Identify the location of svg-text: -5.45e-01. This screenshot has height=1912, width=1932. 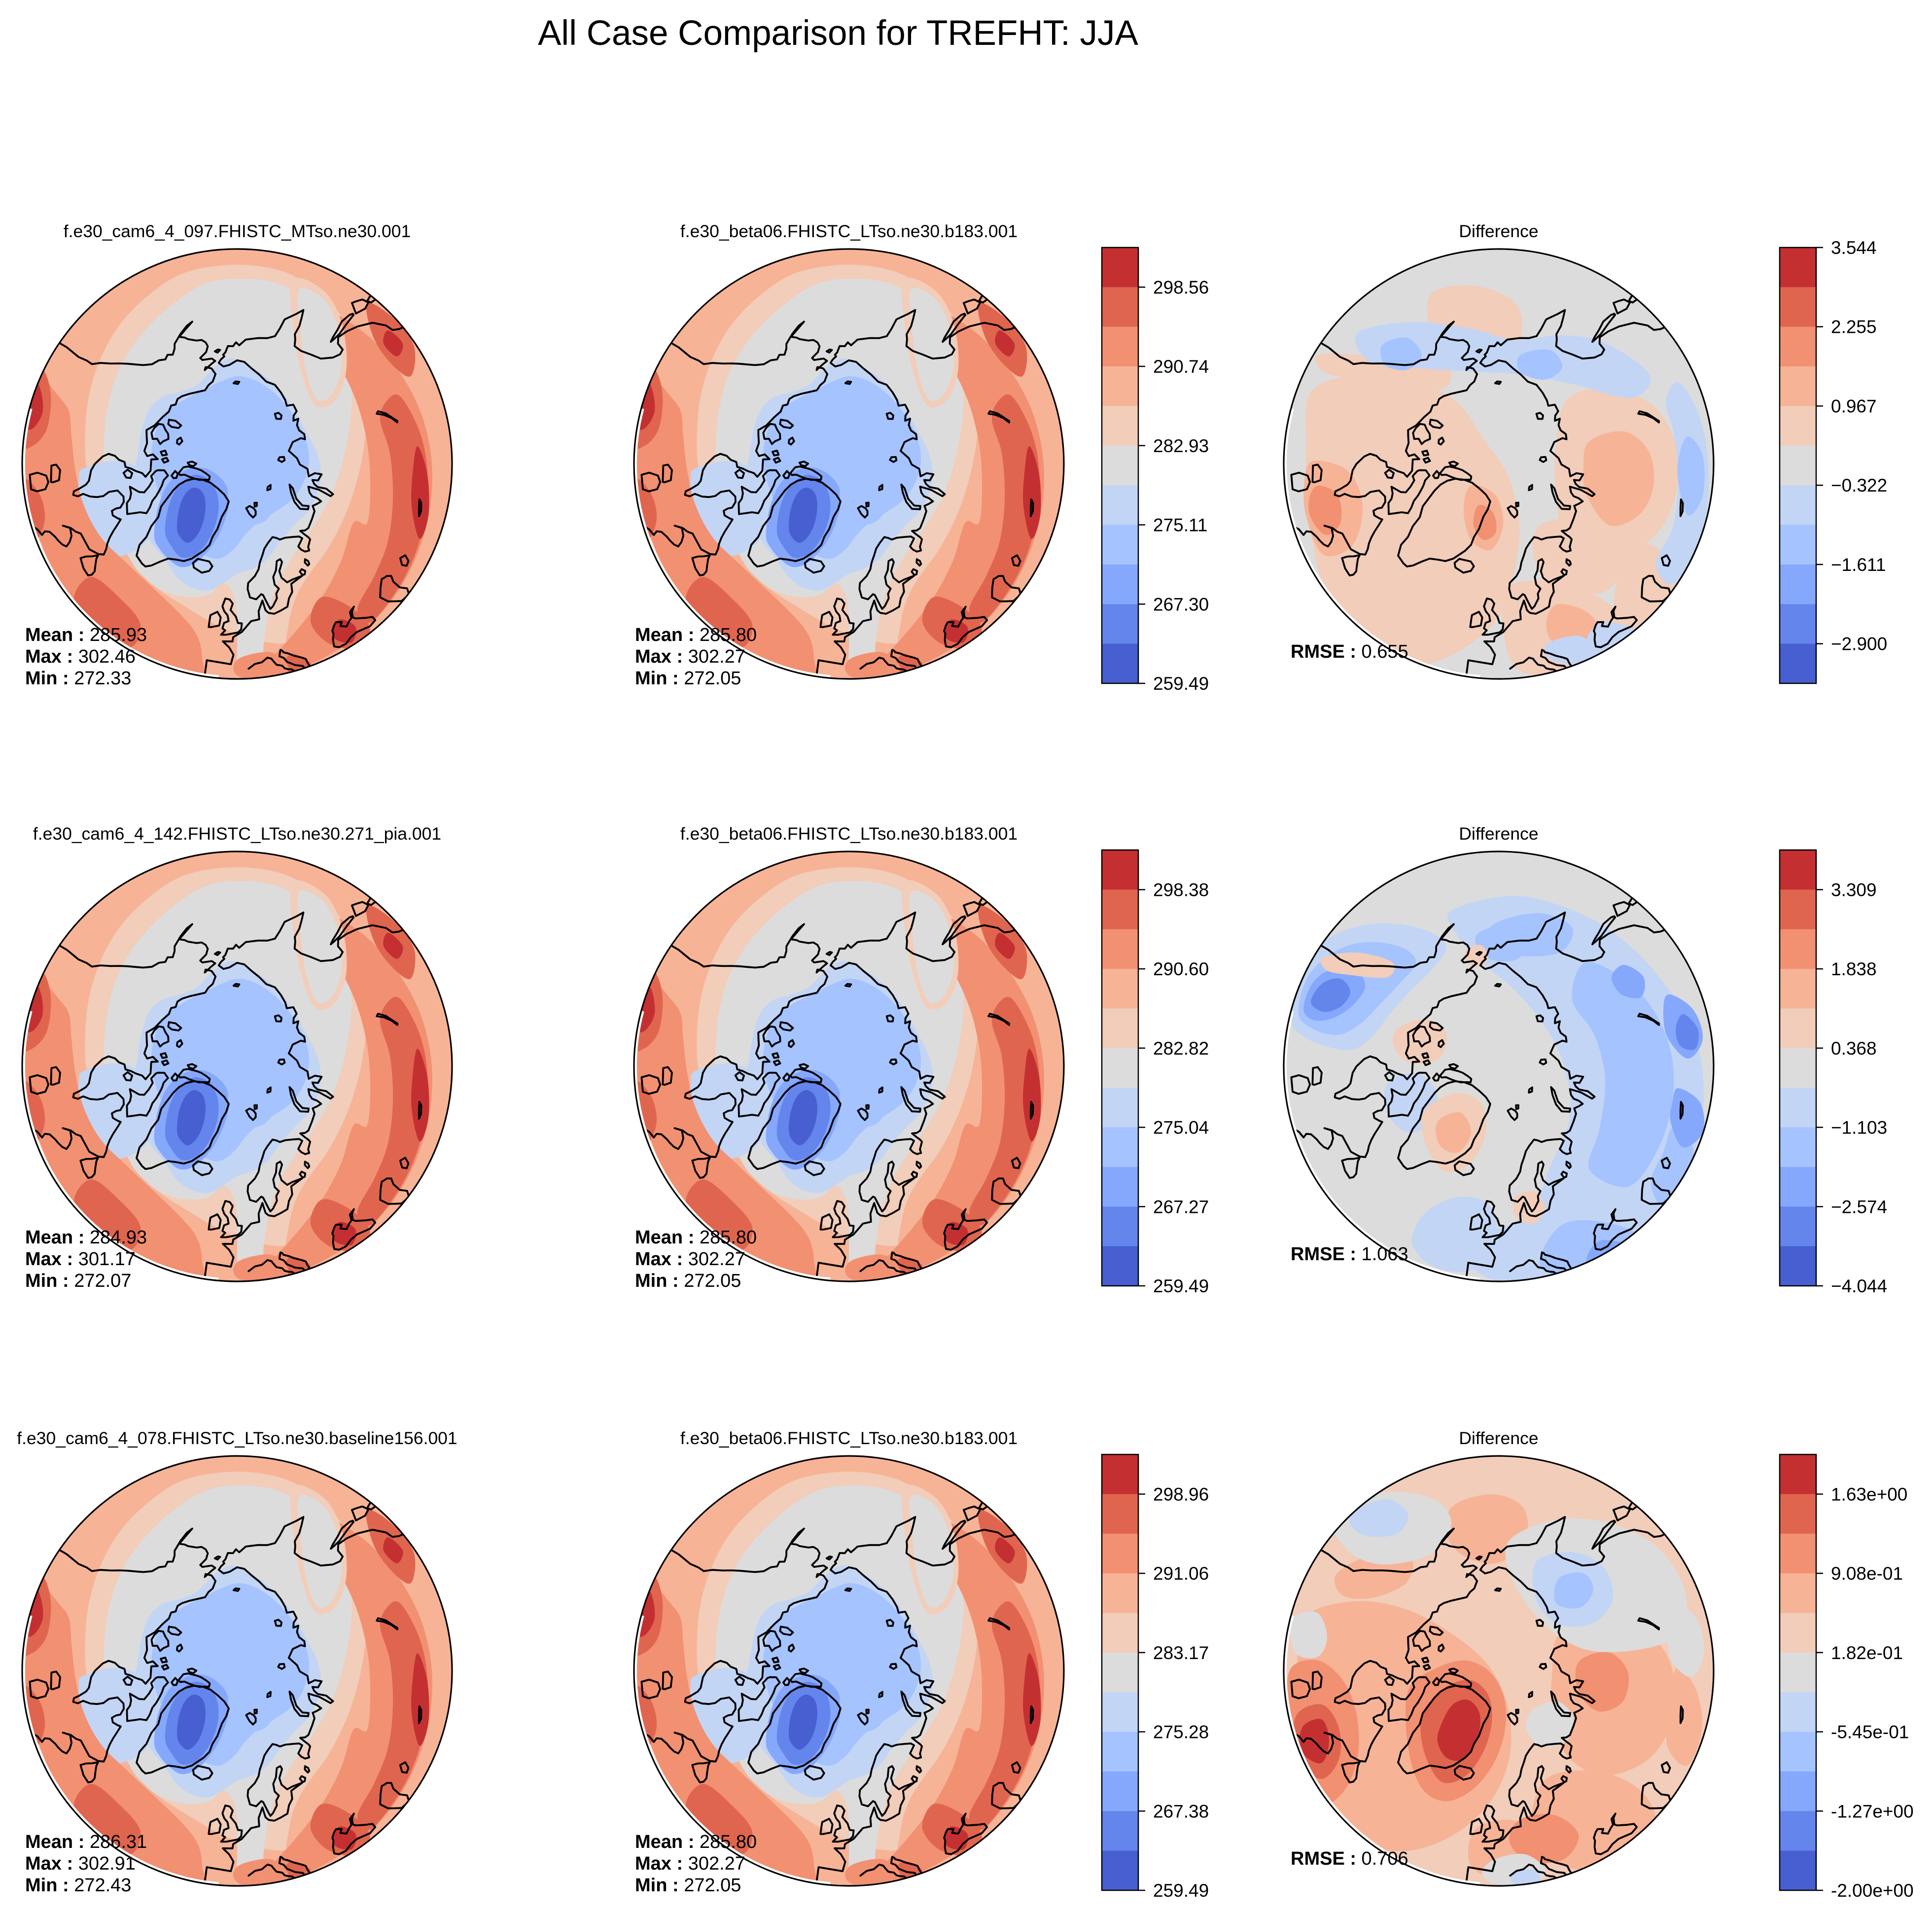
(1870, 1732).